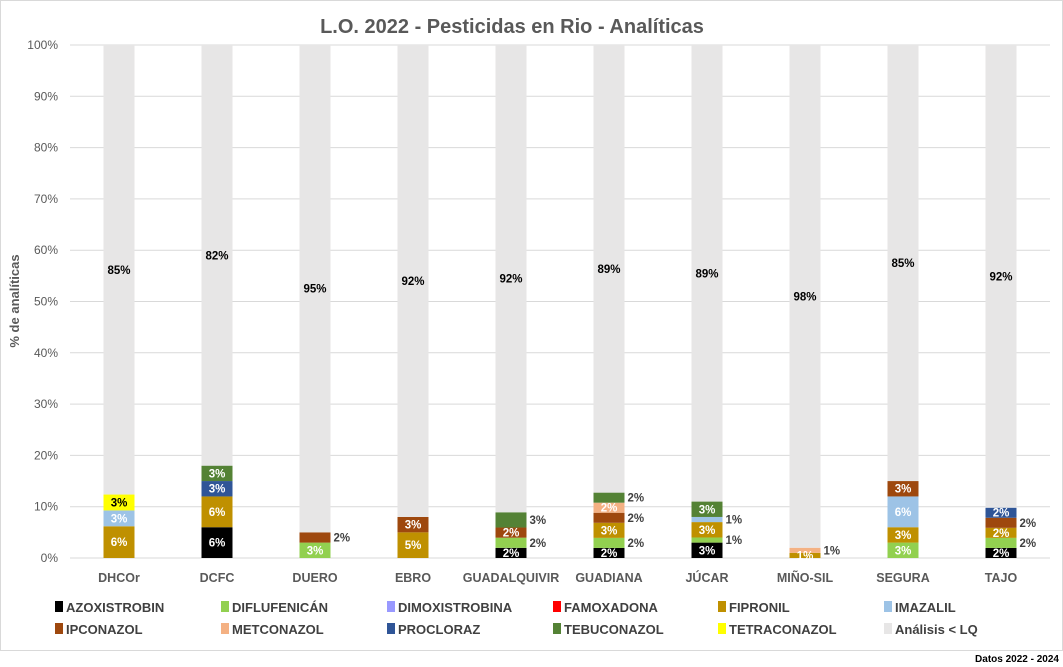 The height and width of the screenshot is (667, 1063). What do you see at coordinates (314, 290) in the screenshot?
I see `data-label: 95%` at bounding box center [314, 290].